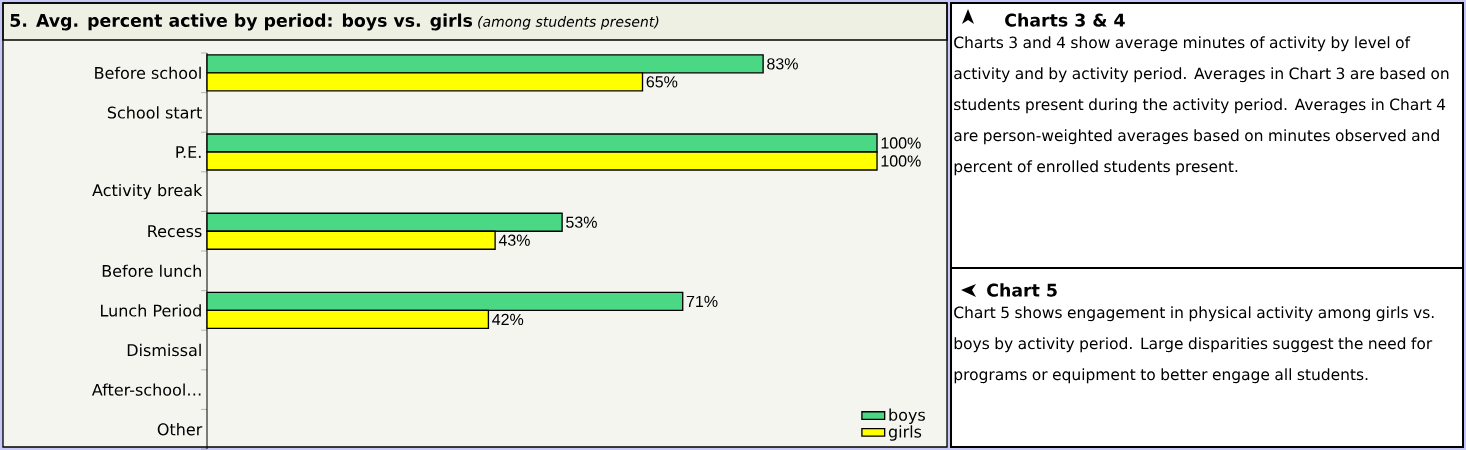  Describe the element at coordinates (1065, 20) in the screenshot. I see `text: Charts 3 & 4` at that location.